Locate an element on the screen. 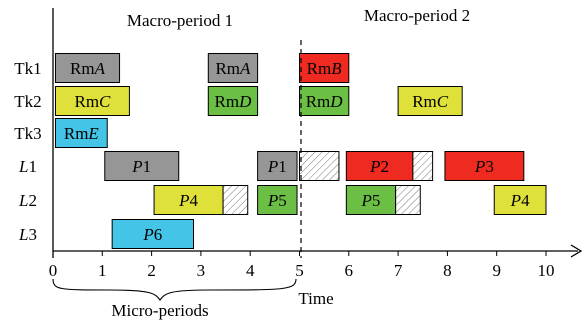 Image resolution: width=588 pixels, height=321 pixels. task-block: P3 is located at coordinates (484, 166).